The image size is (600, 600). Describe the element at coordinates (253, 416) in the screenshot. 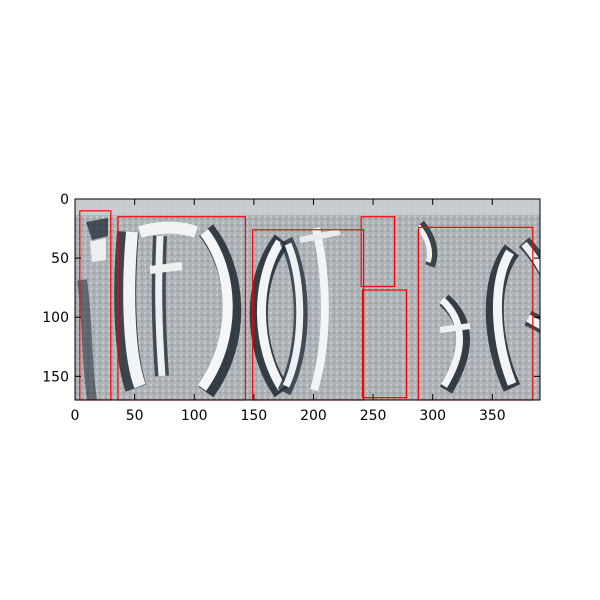

I see `x-tick-label: 150` at that location.